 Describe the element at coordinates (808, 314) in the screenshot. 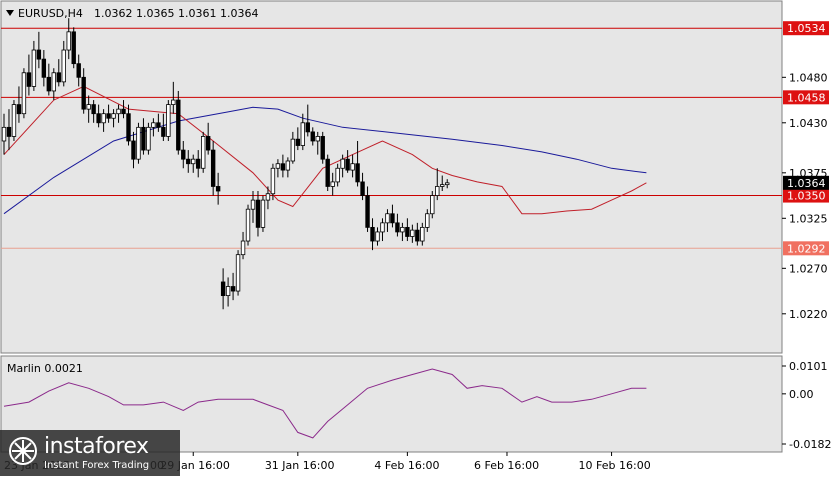

I see `y-tick-label: 1.0220` at that location.